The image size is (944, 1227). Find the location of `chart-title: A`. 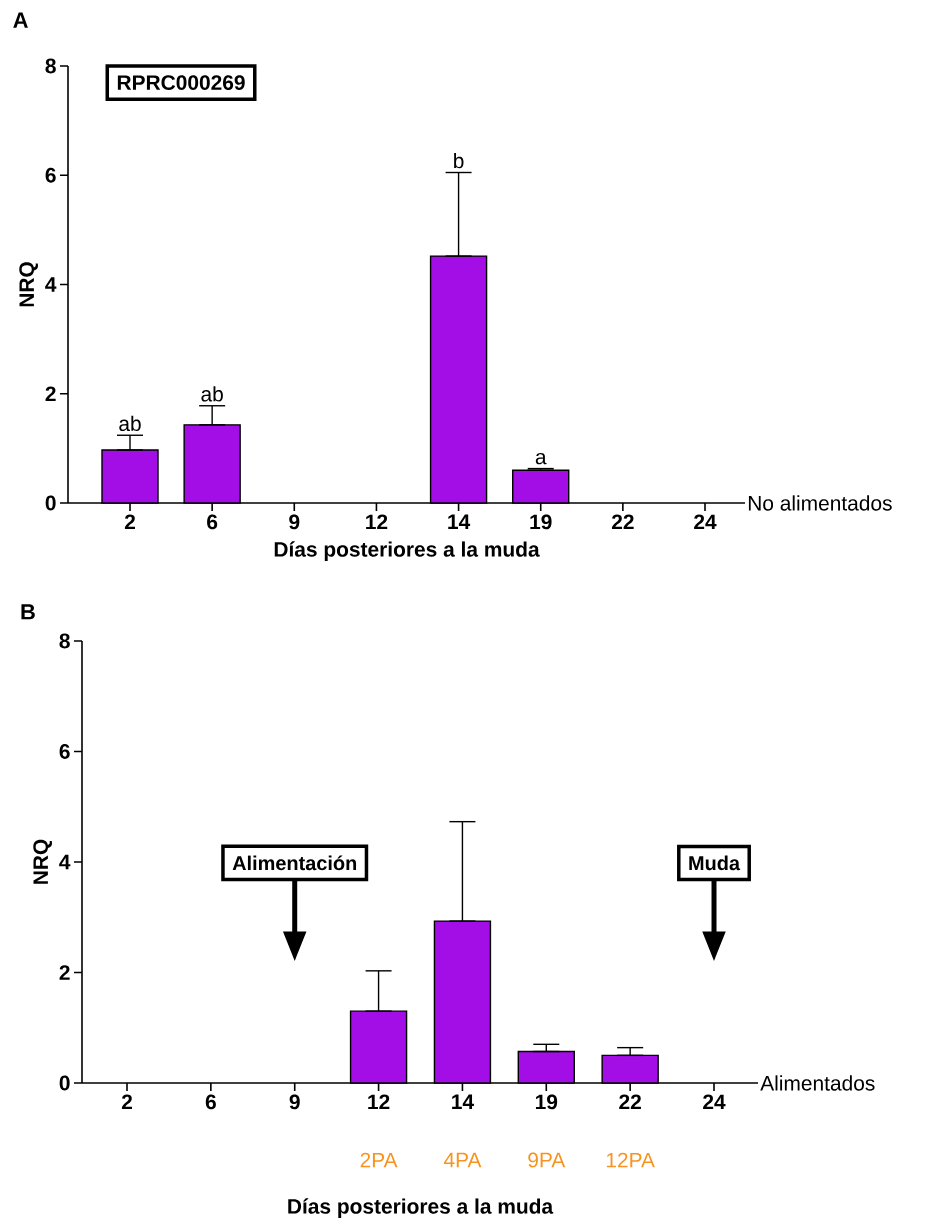

chart-title: A is located at coordinates (20, 20).